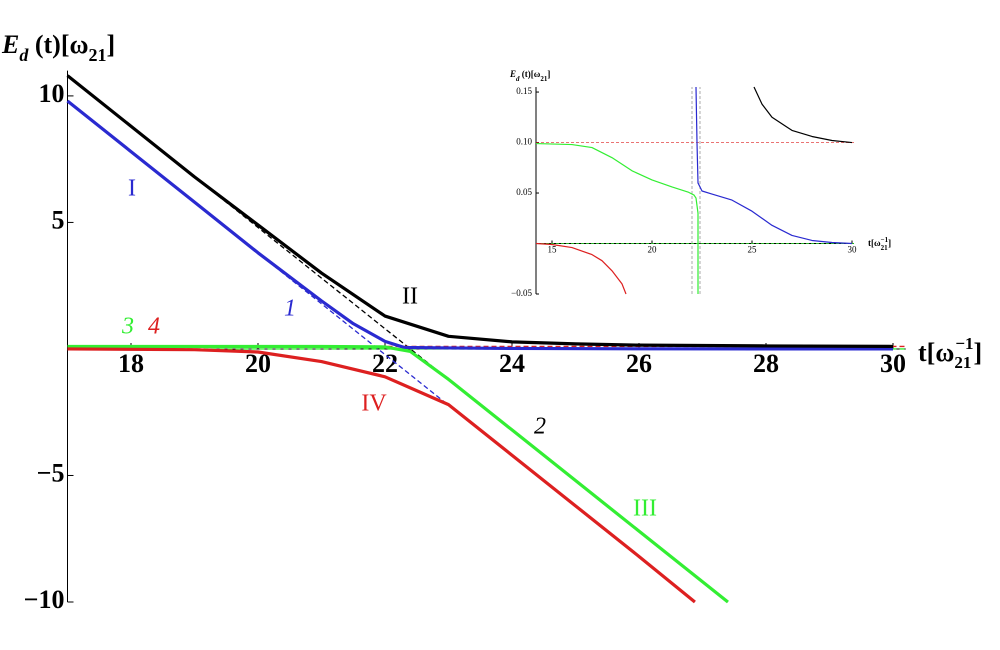  What do you see at coordinates (639, 363) in the screenshot?
I see `x-tick-label: 26` at bounding box center [639, 363].